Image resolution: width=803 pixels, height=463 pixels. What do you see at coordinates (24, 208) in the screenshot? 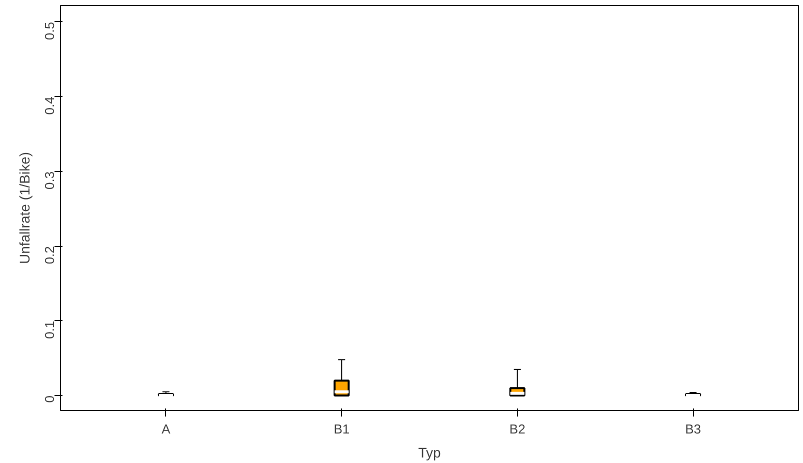
I see `y-axis-title: Unfallrate (1/Bike)` at bounding box center [24, 208].